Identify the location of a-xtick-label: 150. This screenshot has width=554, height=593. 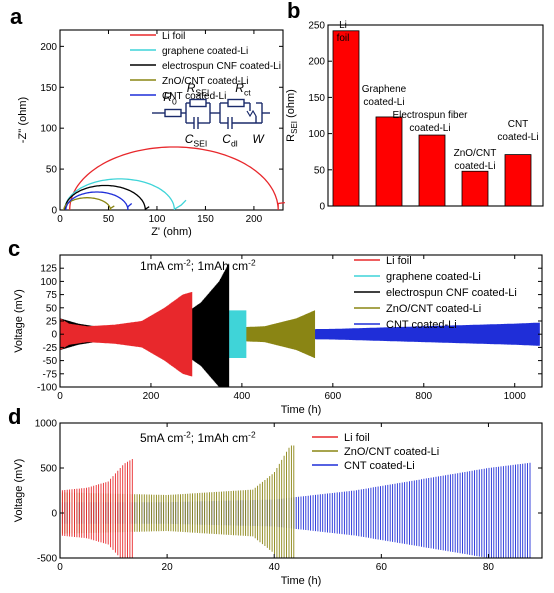
(205, 219).